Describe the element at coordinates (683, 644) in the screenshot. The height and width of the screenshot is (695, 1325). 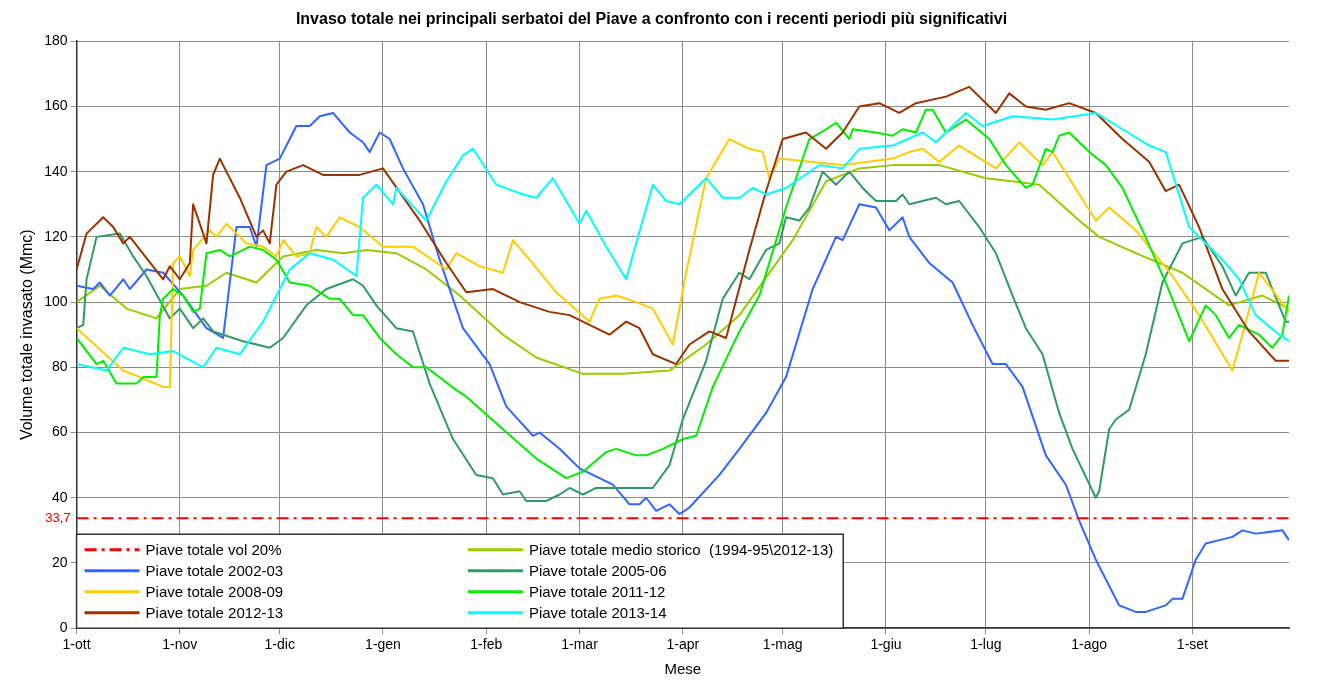
I see `x-tick-label: 1-apr` at that location.